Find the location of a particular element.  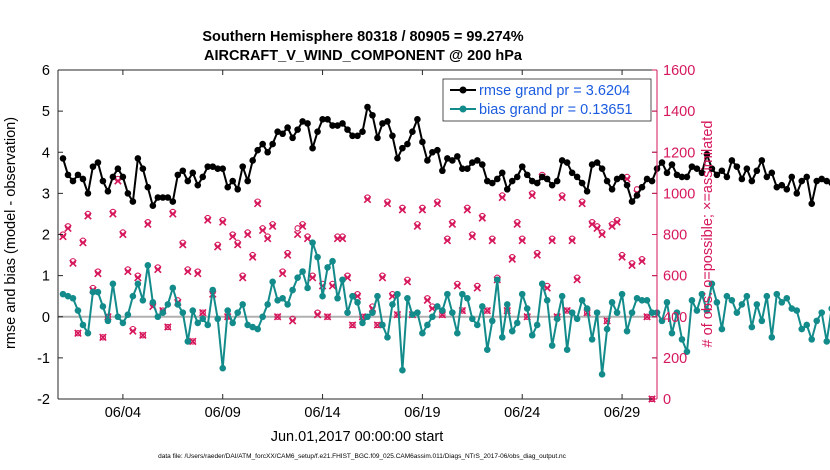

y-tick-label: 2 is located at coordinates (46, 236).